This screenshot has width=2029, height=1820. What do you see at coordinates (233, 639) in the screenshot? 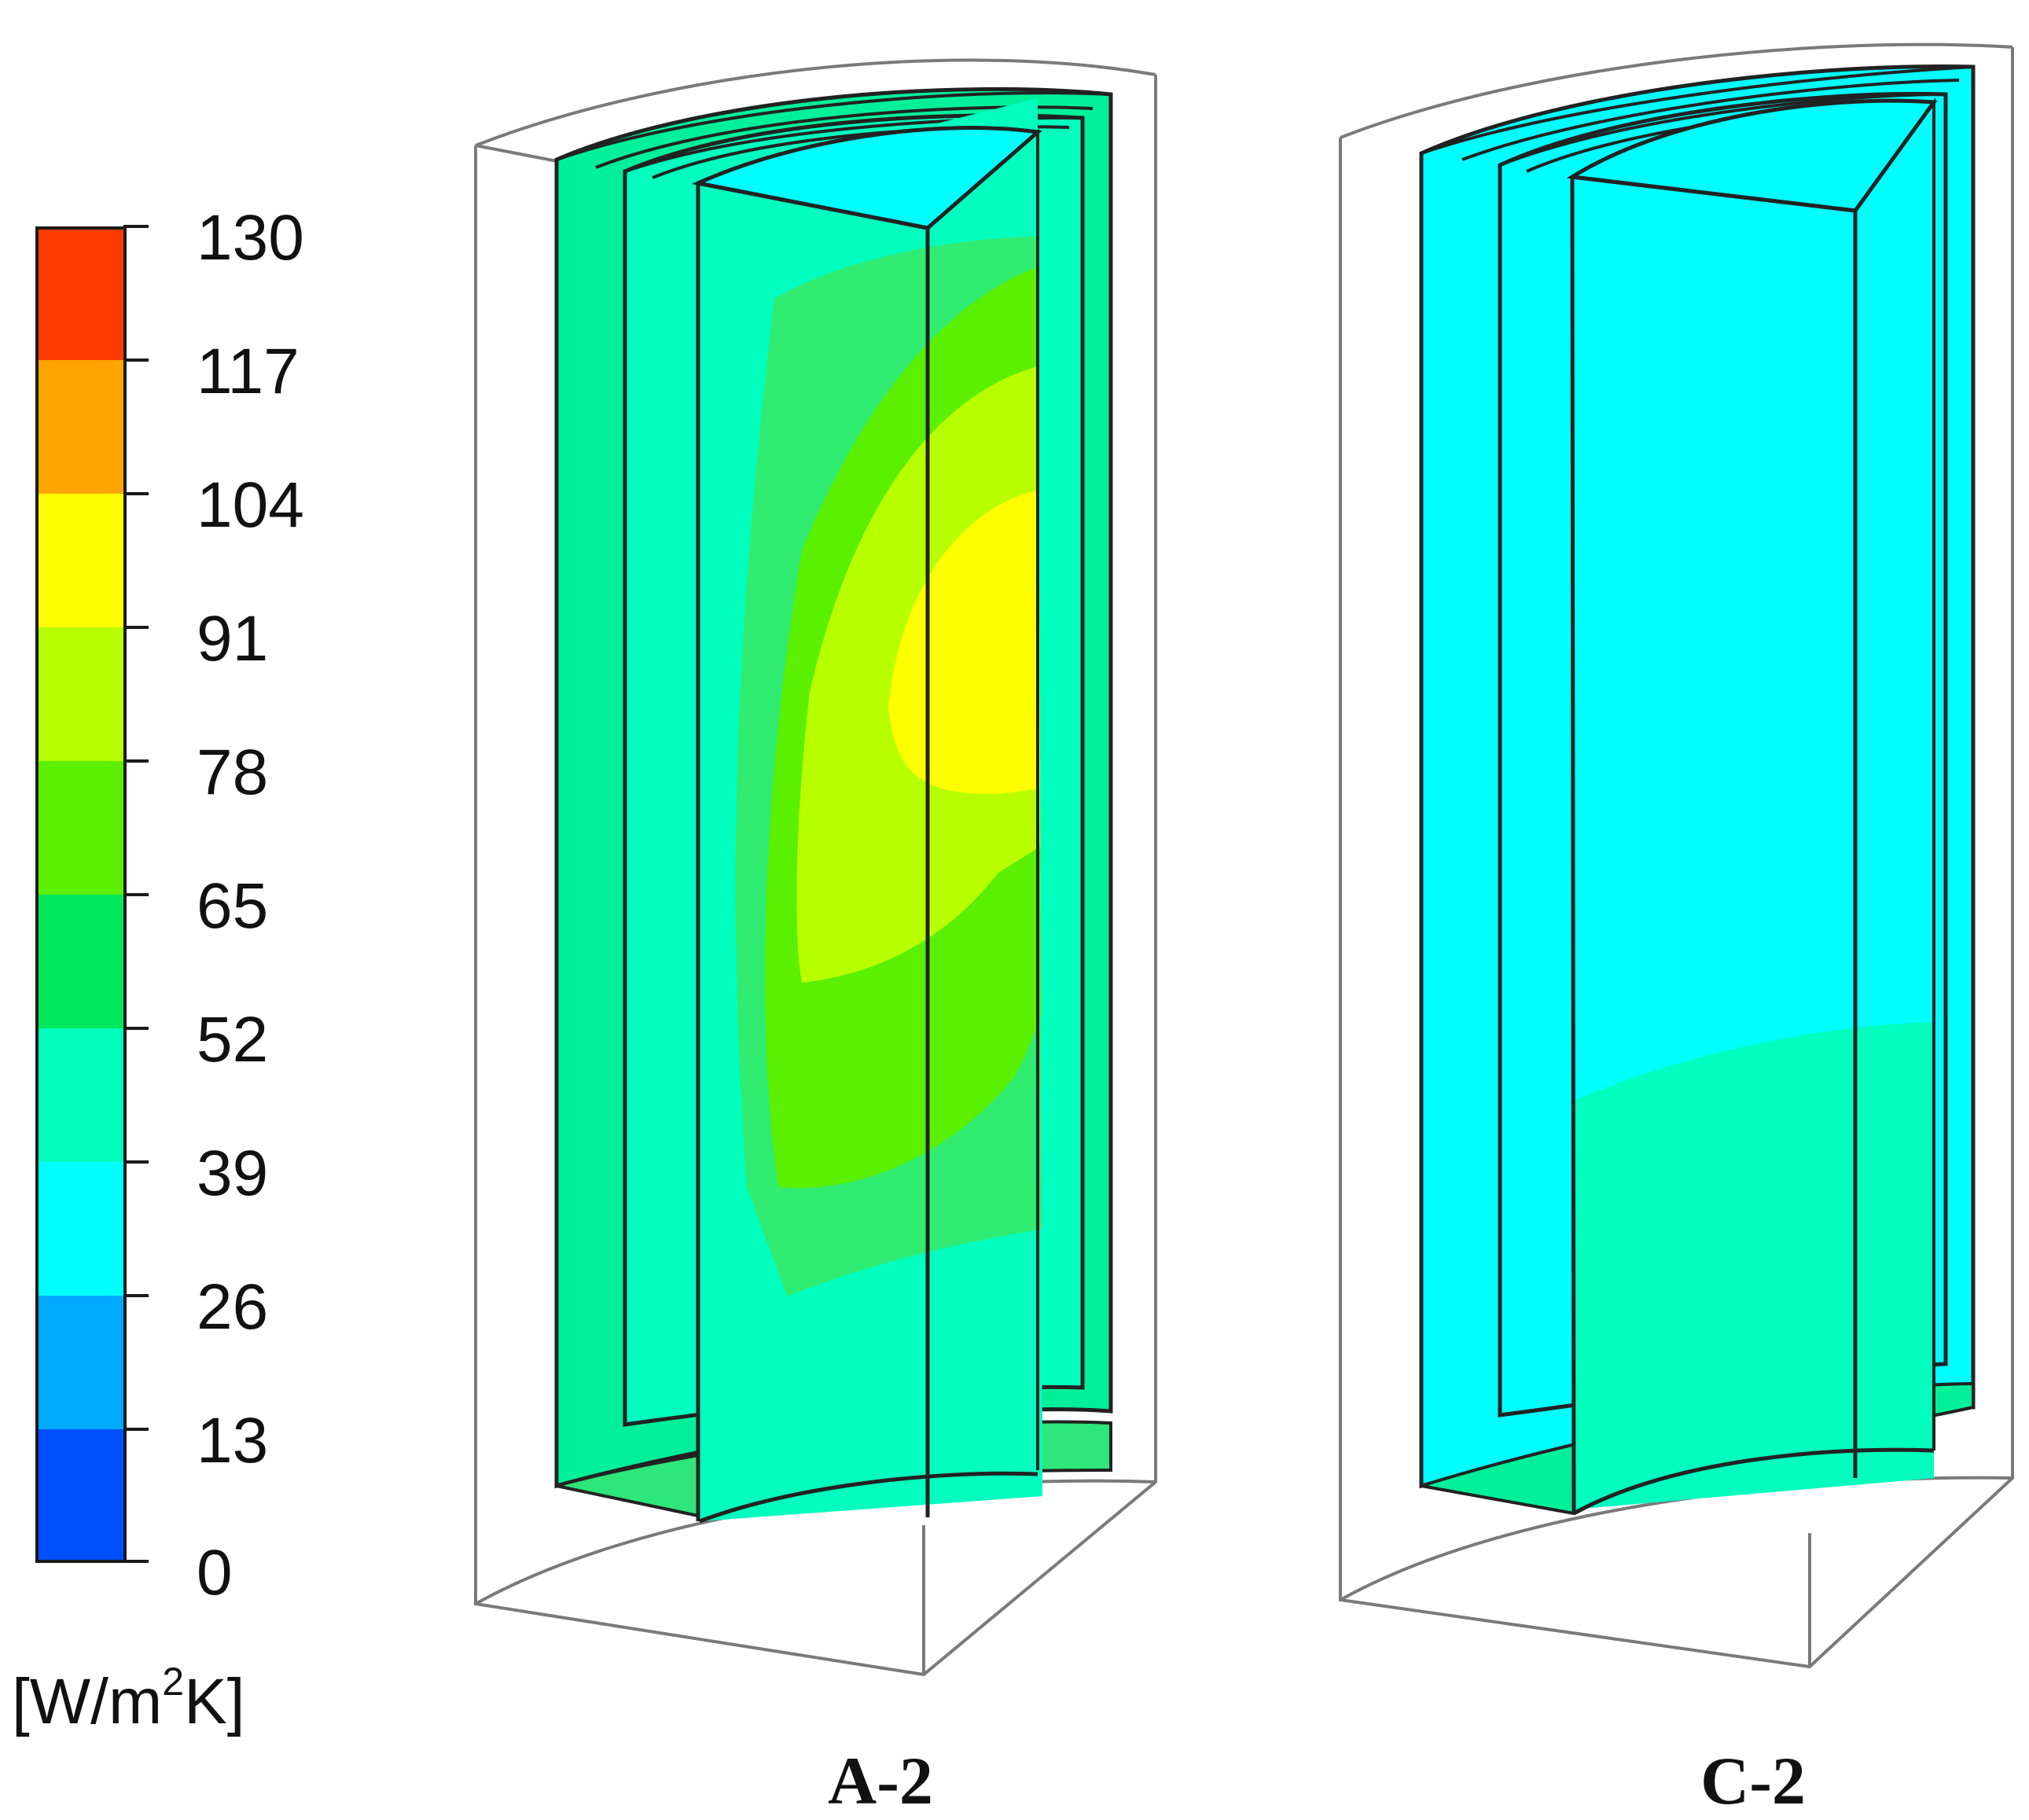
I see `legend-tick-label: 91` at bounding box center [233, 639].